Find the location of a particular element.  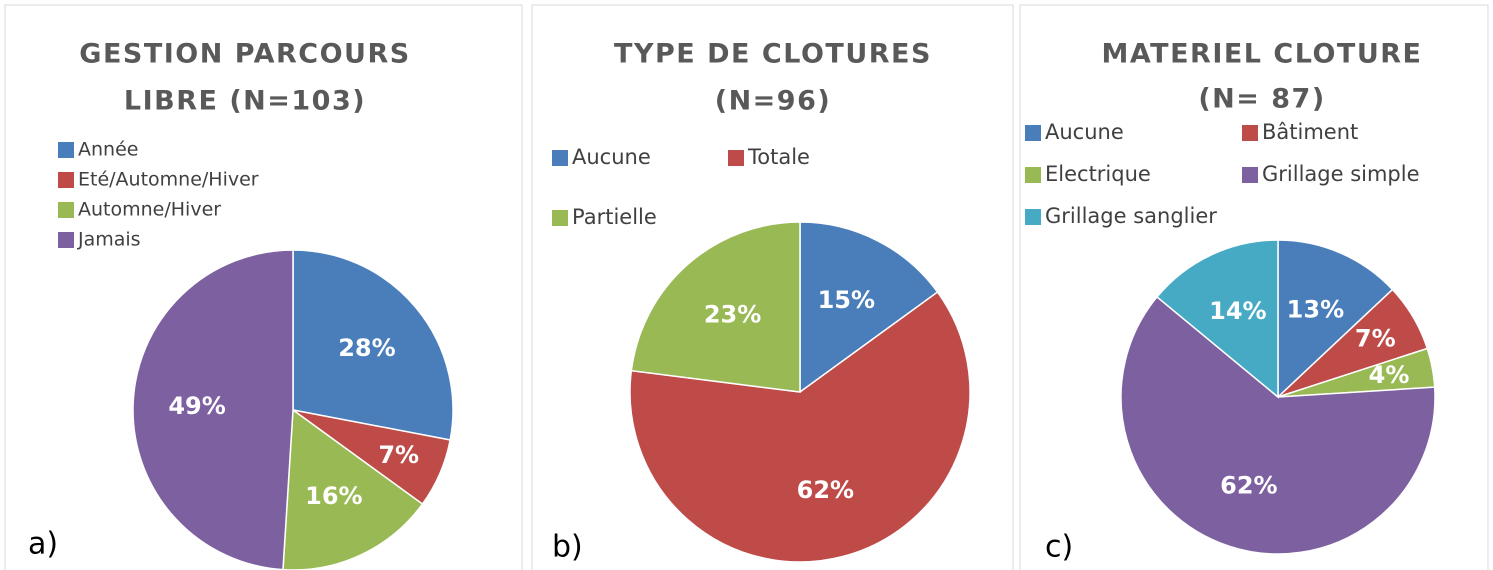

chart-title: GESTION PARCOURS is located at coordinates (244, 54).